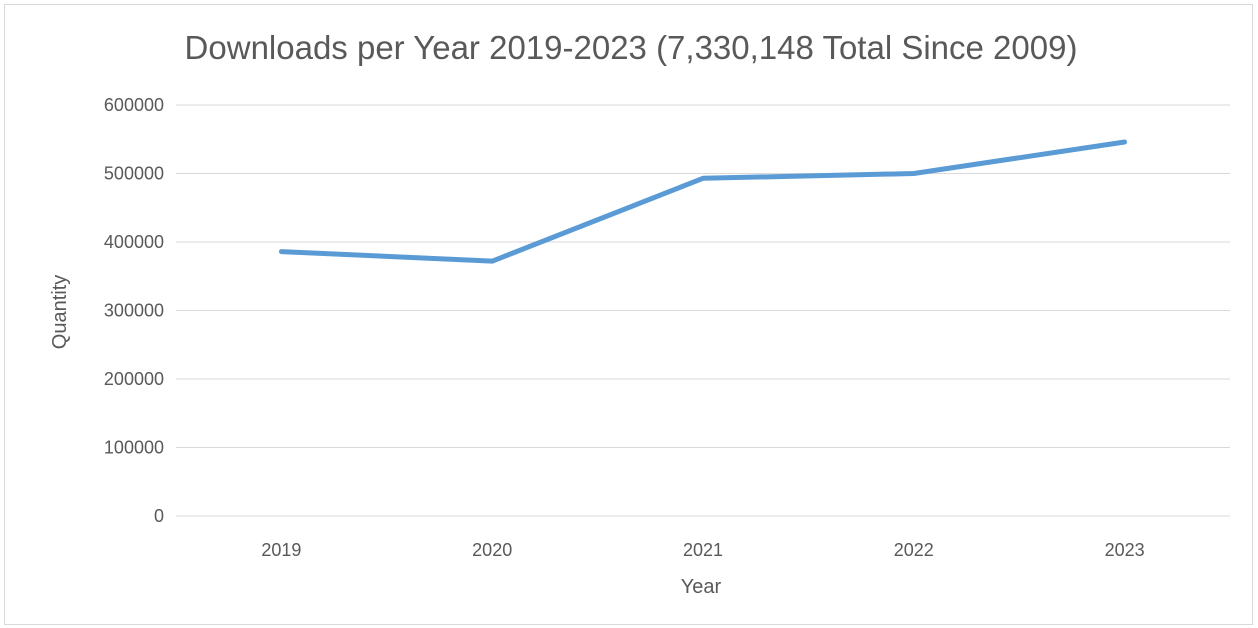 The width and height of the screenshot is (1258, 628). What do you see at coordinates (914, 174) in the screenshot?
I see `data-point-2022` at bounding box center [914, 174].